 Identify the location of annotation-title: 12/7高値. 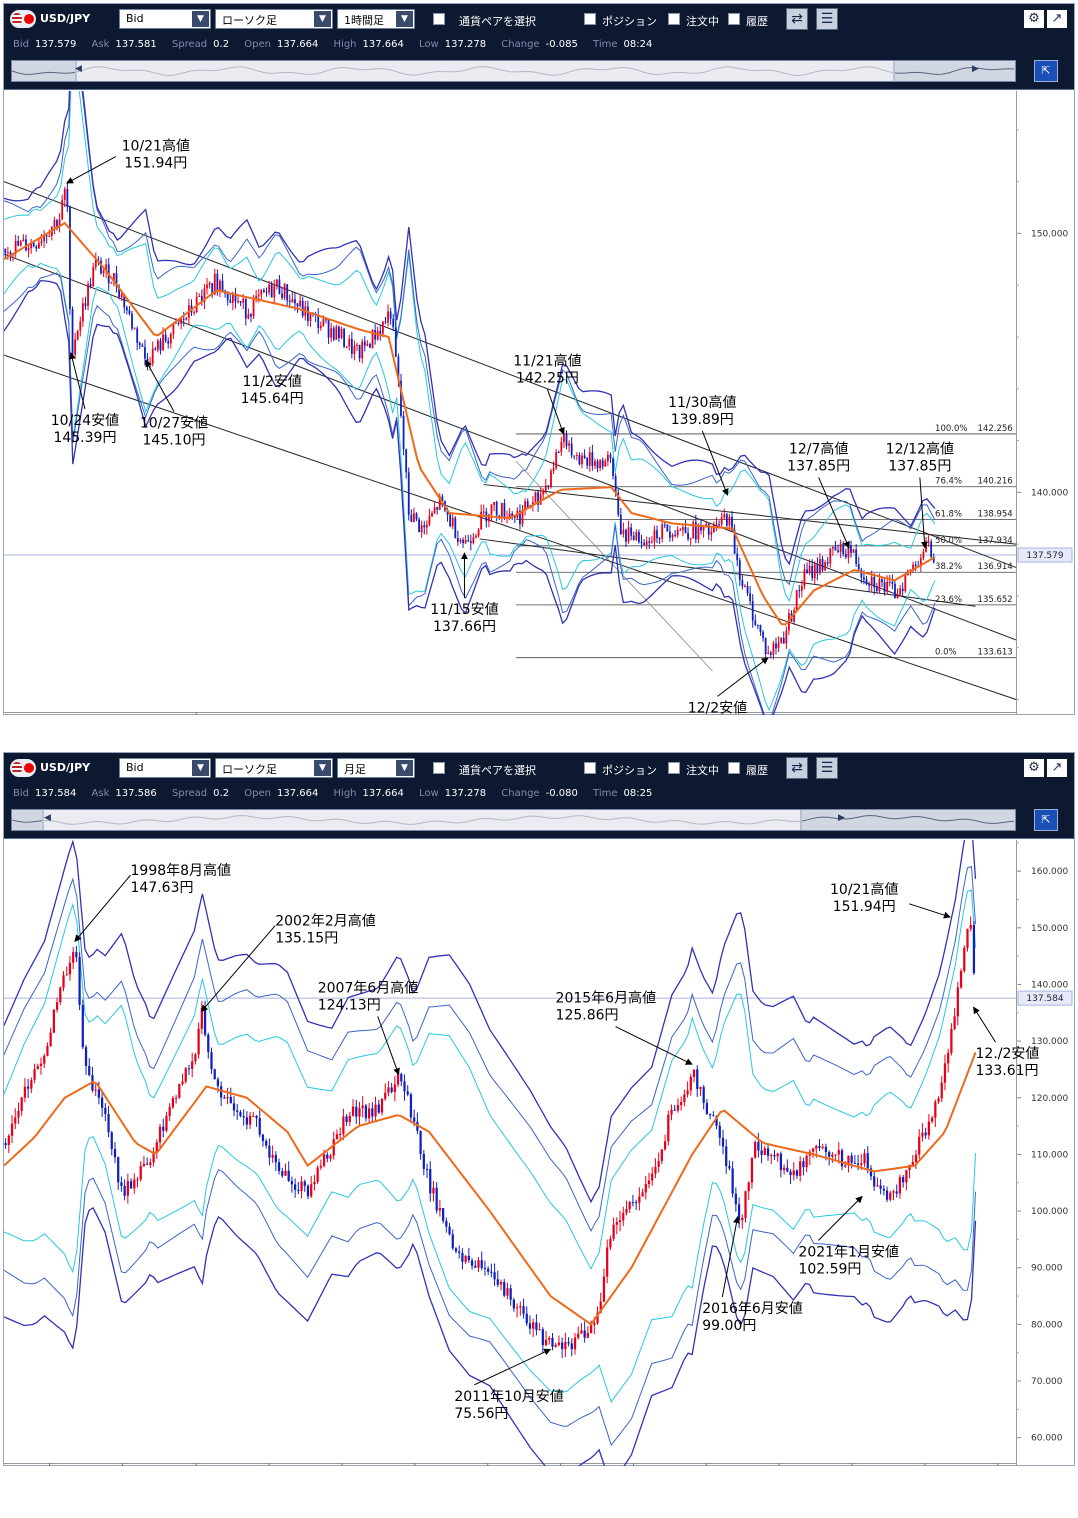
(818, 448).